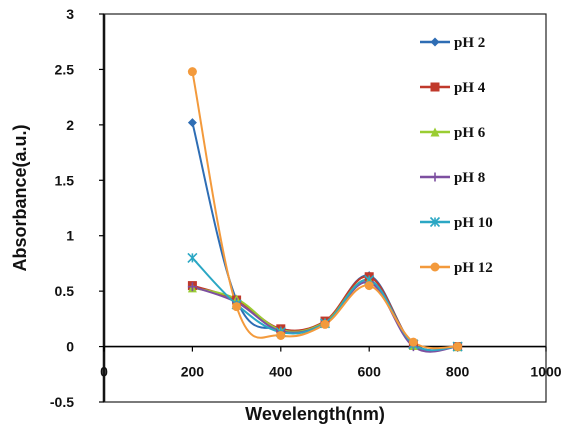  Describe the element at coordinates (315, 414) in the screenshot. I see `x-axis-title: Wevelength(nm)` at that location.